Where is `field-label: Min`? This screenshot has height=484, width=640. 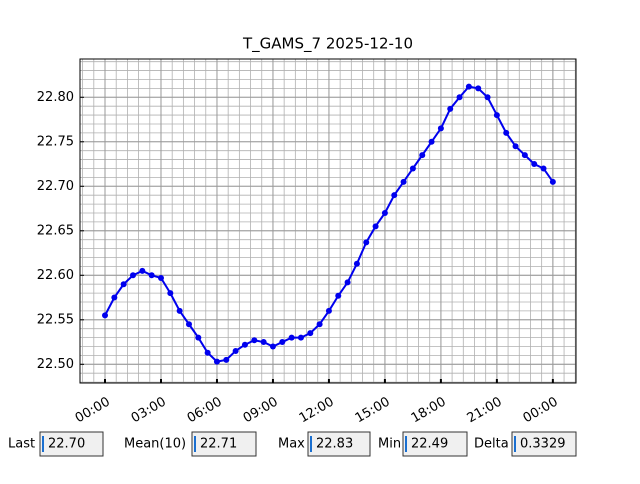 field-label: Min is located at coordinates (389, 444).